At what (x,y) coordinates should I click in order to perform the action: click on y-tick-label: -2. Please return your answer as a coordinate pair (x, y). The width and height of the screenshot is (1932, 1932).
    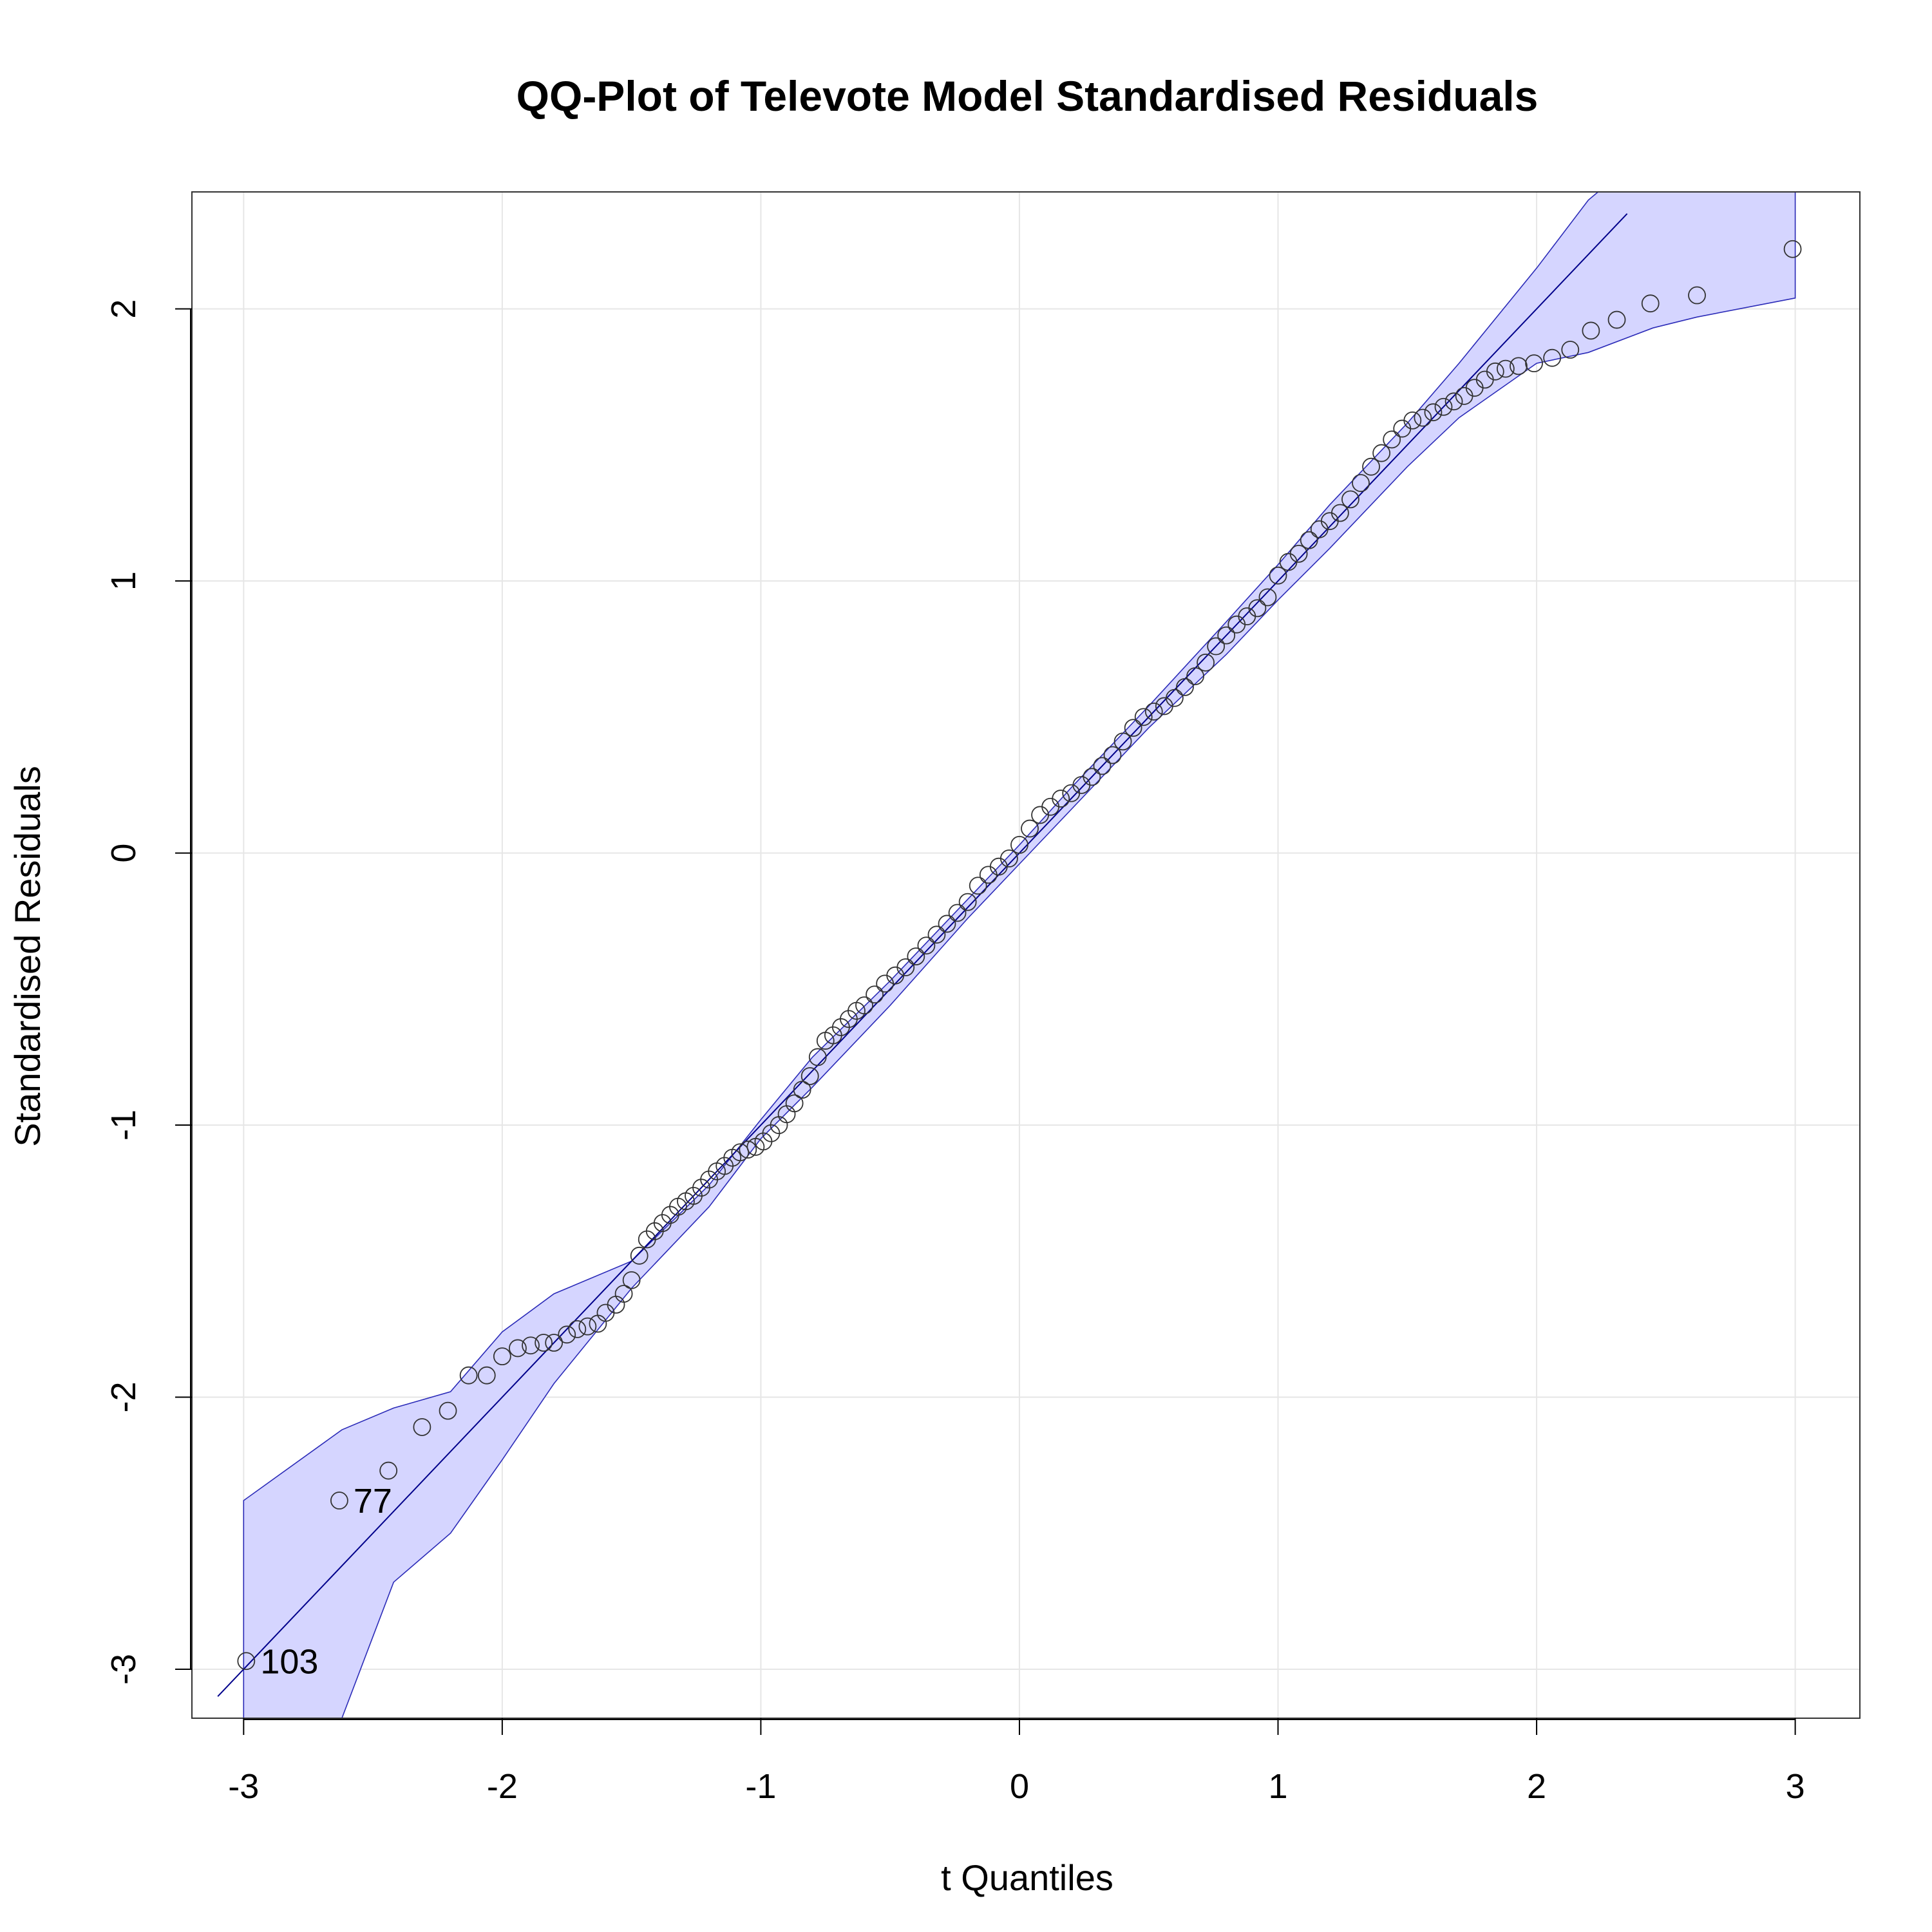
    Looking at the image, I should click on (124, 1397).